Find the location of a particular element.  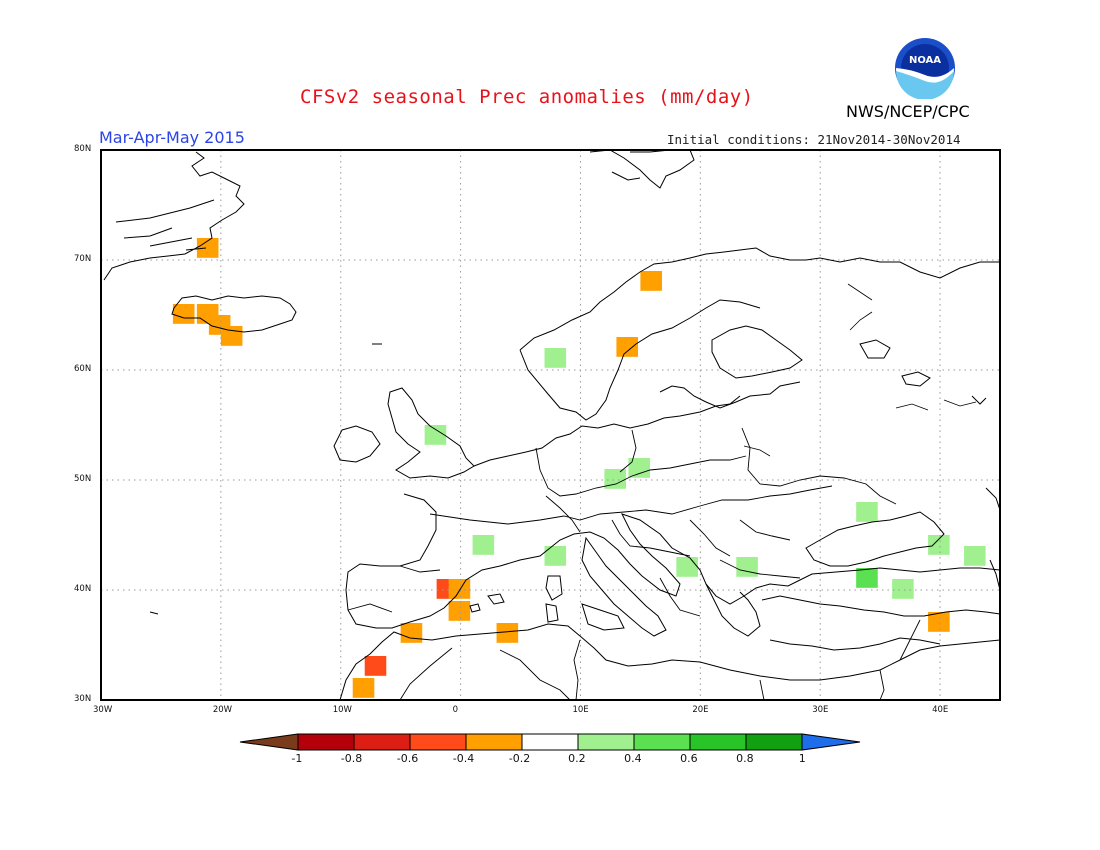

x-tick-label: 20W is located at coordinates (222, 710).